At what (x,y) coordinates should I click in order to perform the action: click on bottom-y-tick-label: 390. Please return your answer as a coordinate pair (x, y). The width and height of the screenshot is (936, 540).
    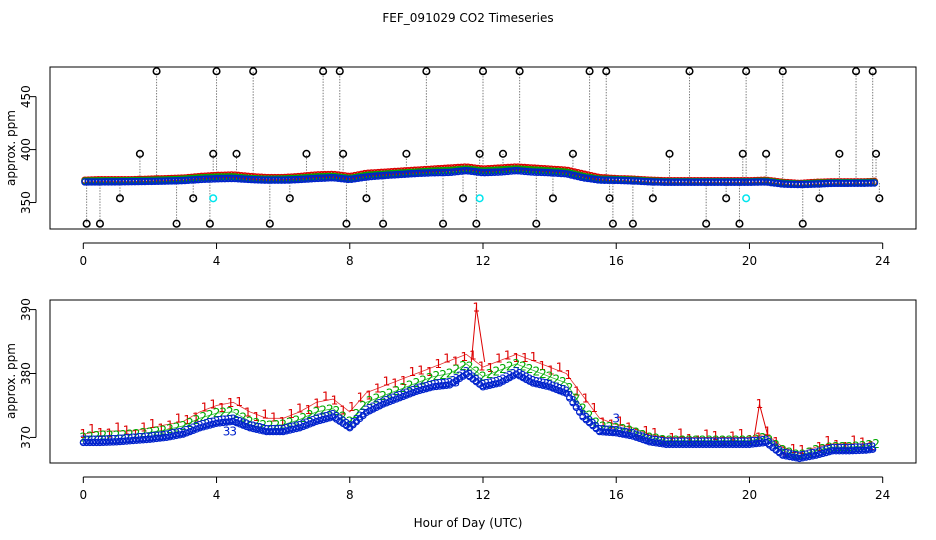
    Looking at the image, I should click on (26, 309).